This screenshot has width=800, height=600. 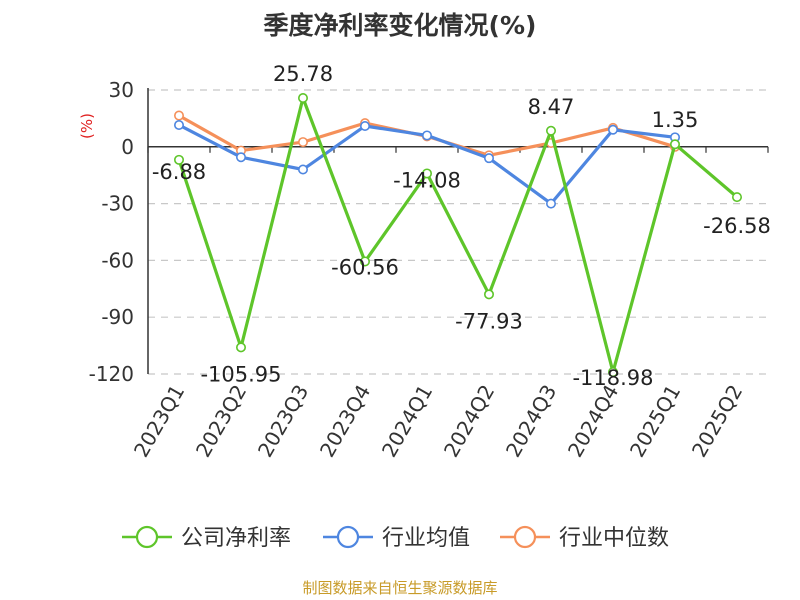 I want to click on y-tick-label: -60, so click(x=117, y=260).